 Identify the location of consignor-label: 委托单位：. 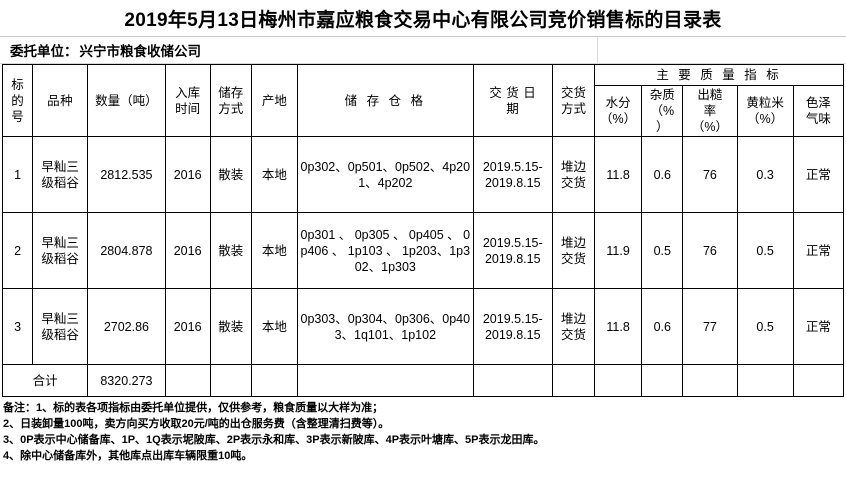
(44, 51).